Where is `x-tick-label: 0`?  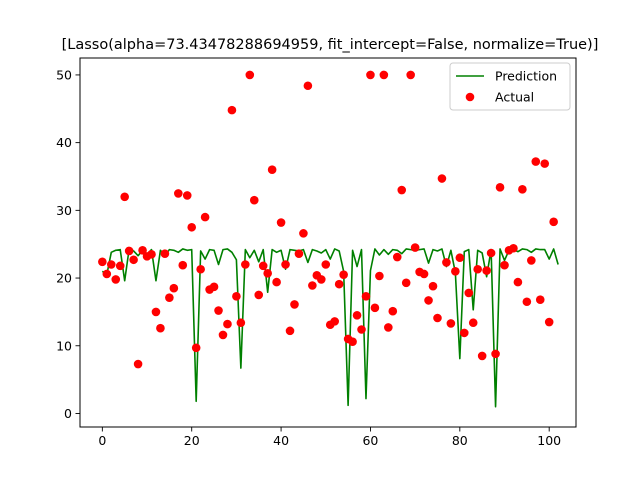
x-tick-label: 0 is located at coordinates (102, 440).